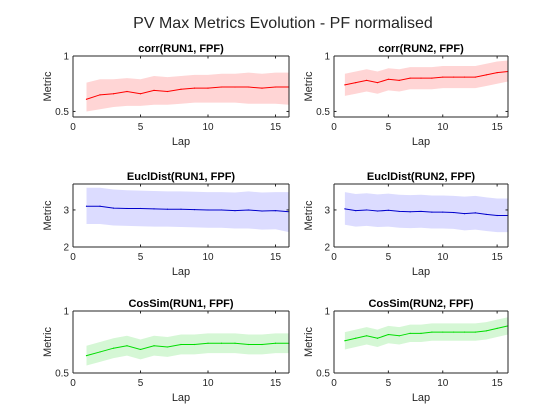  I want to click on figure-title: PV Max Metrics Evolution - PF normalised, so click(283, 23).